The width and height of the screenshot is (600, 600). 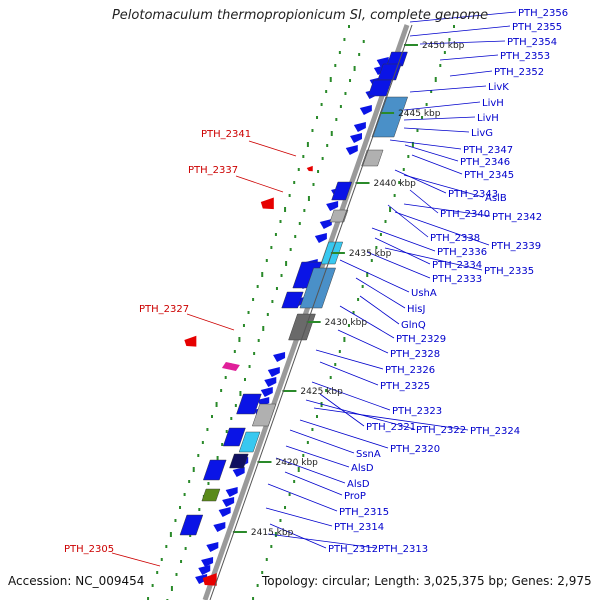 What do you see at coordinates (413, 325) in the screenshot?
I see `gene-label: GlnQ` at bounding box center [413, 325].